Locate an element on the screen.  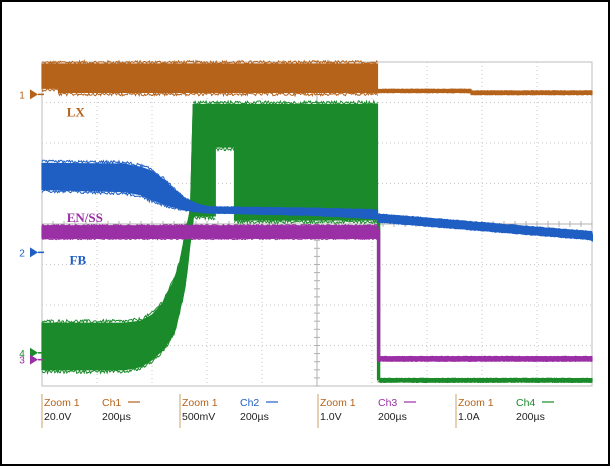
ch4-marker-arrow is located at coordinates (34, 352).